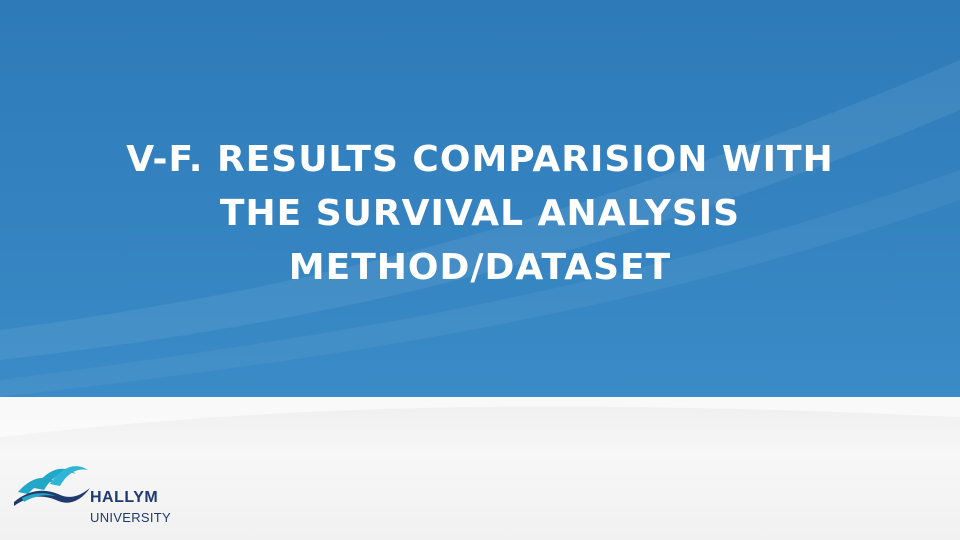 This screenshot has height=540, width=960. I want to click on footer-swoosh-decoration, so click(480, 417).